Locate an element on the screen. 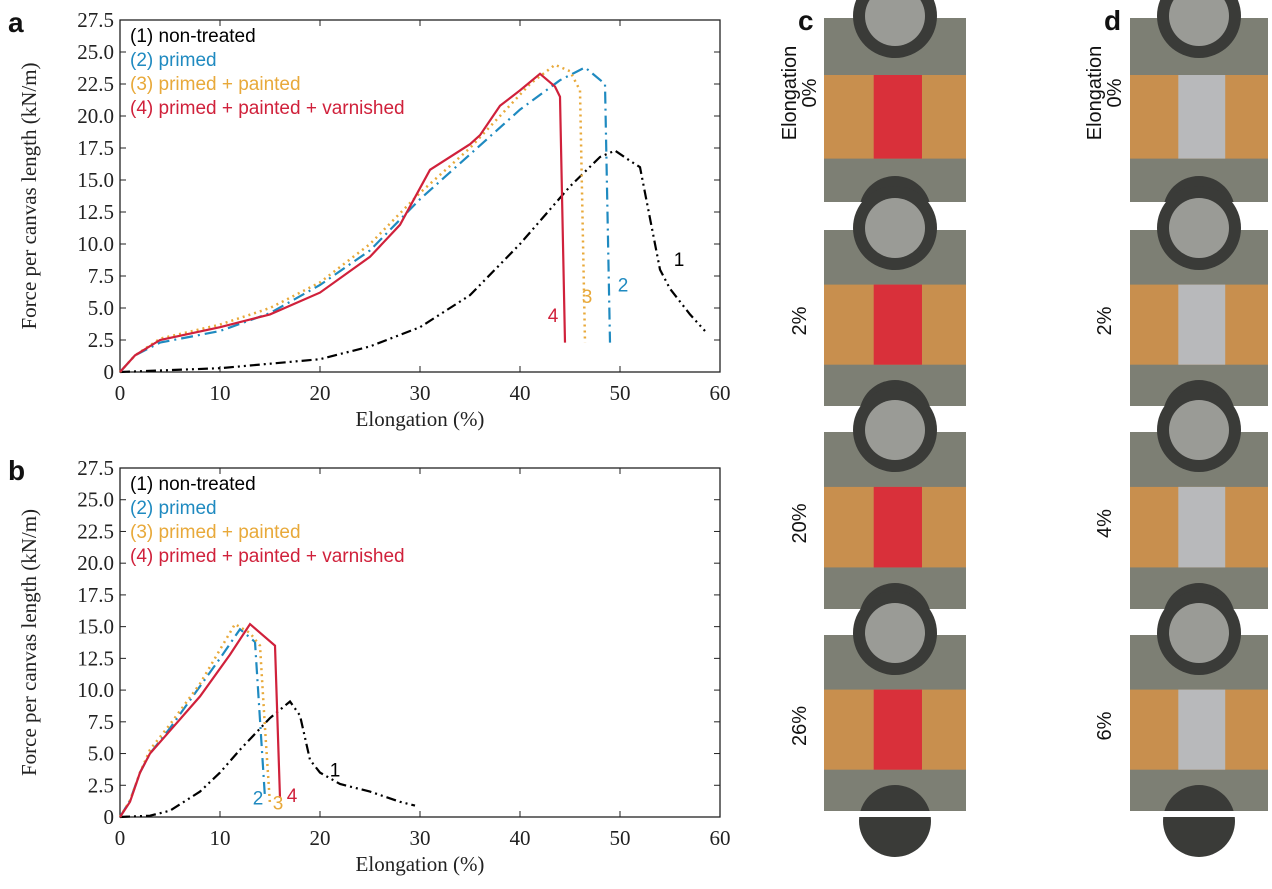  panel-label: a is located at coordinates (16, 22).